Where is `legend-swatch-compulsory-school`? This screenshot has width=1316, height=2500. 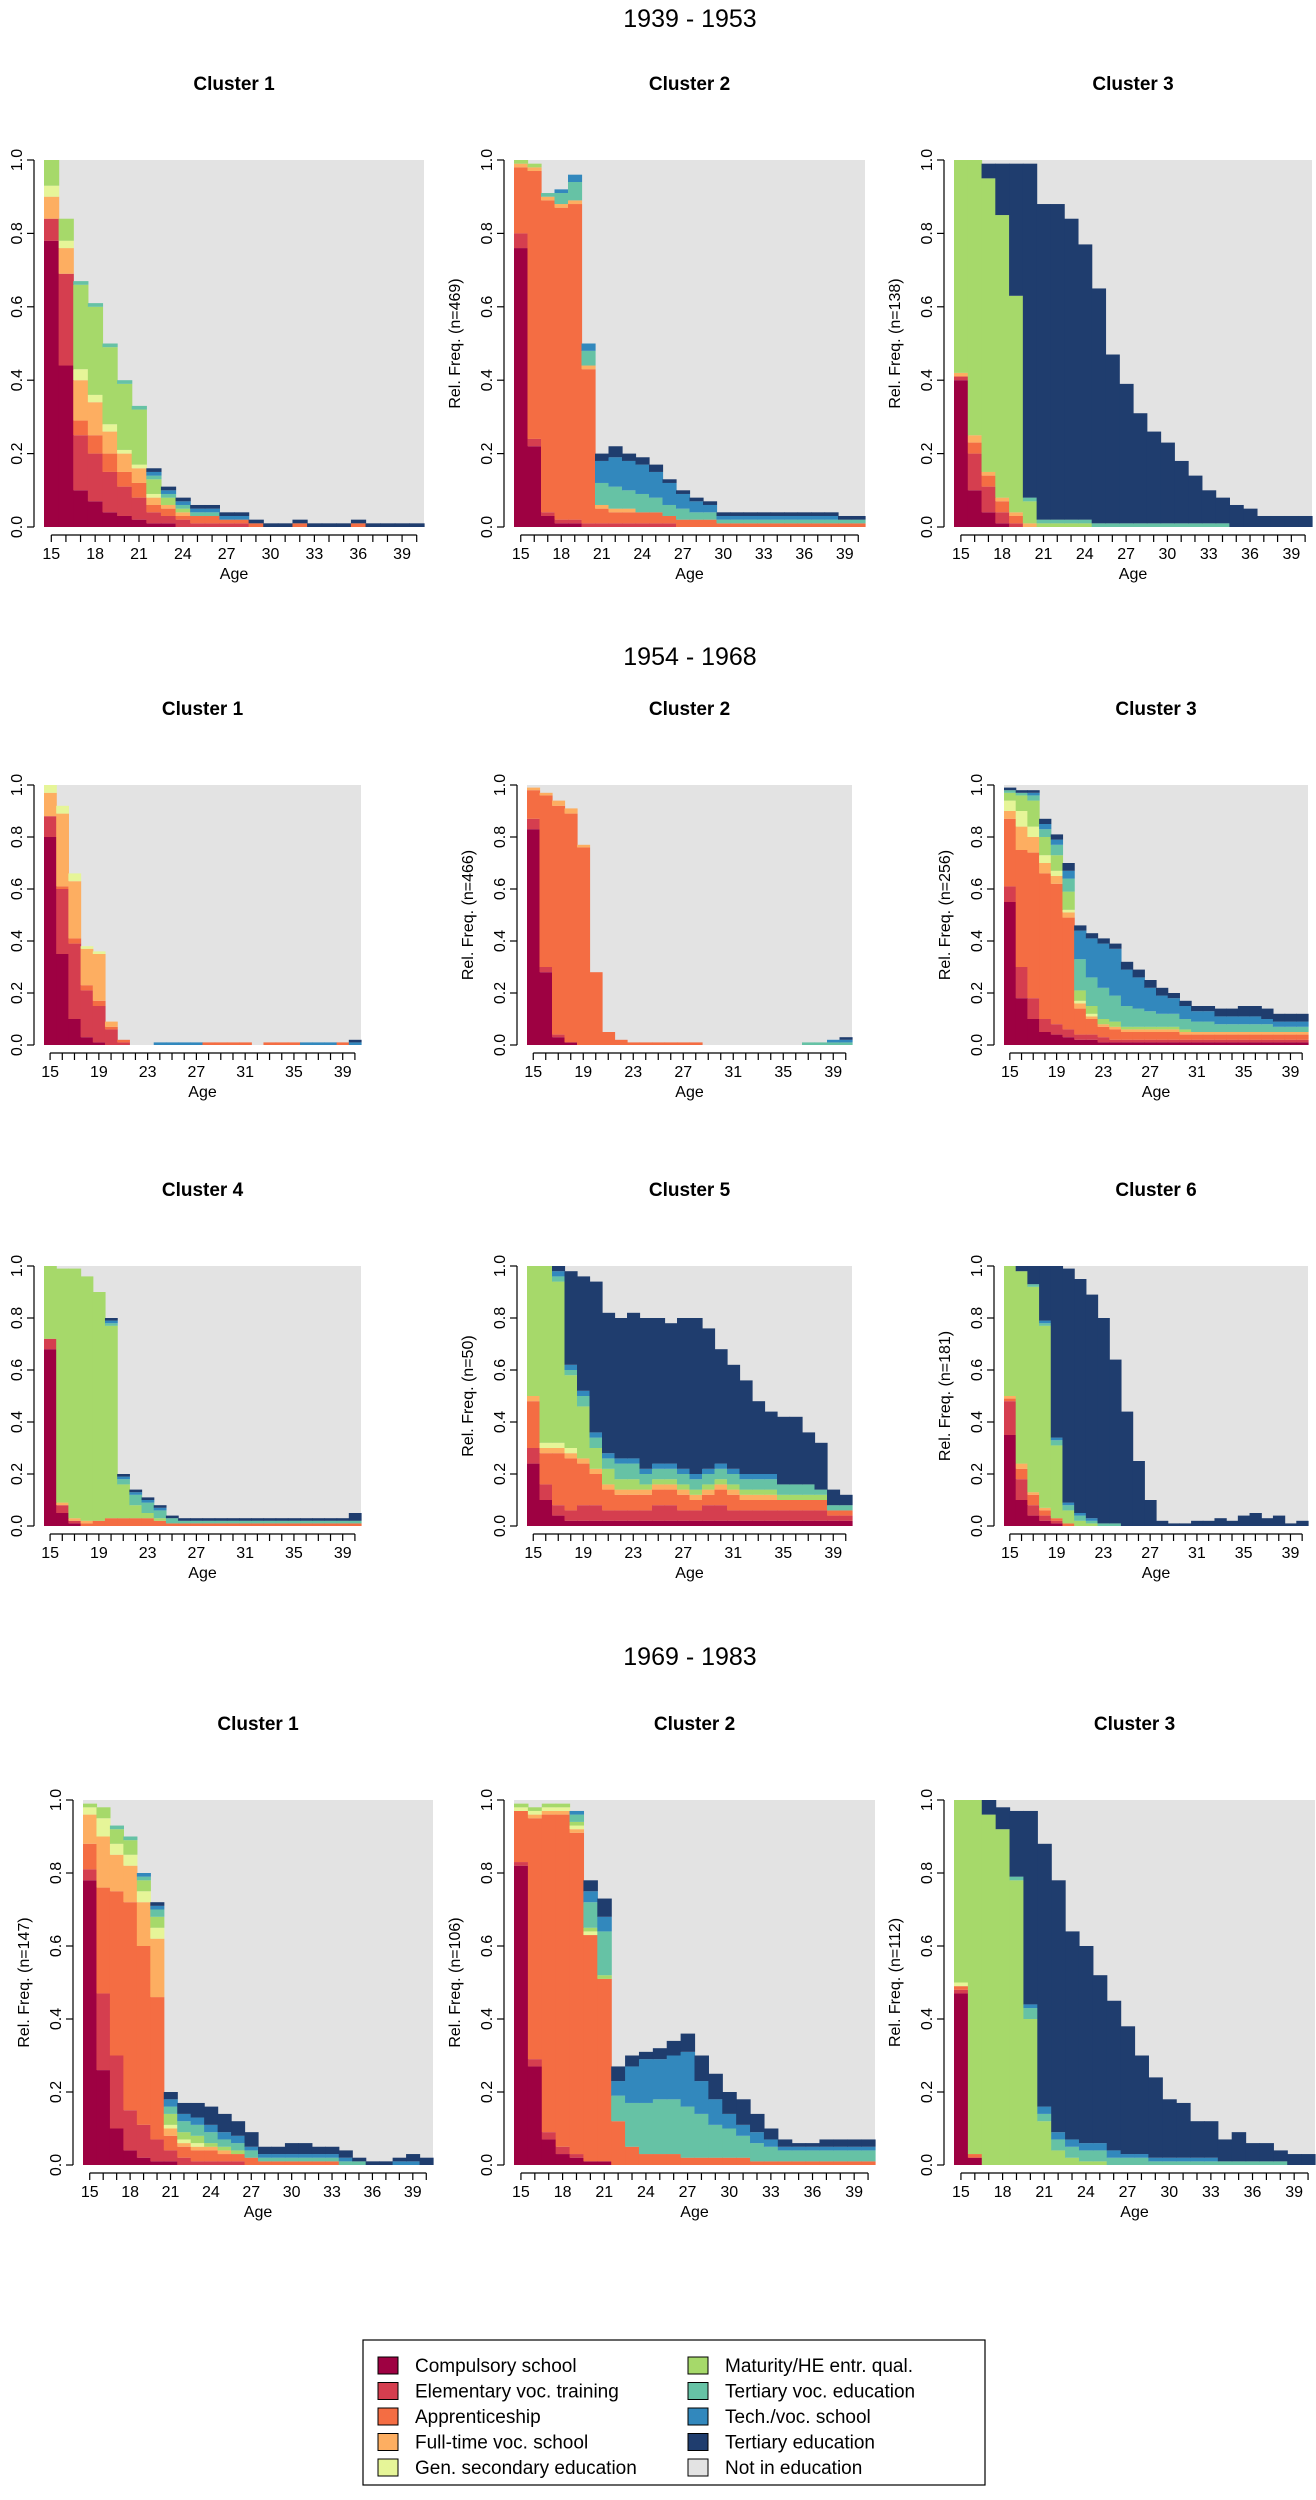 legend-swatch-compulsory-school is located at coordinates (388, 2365).